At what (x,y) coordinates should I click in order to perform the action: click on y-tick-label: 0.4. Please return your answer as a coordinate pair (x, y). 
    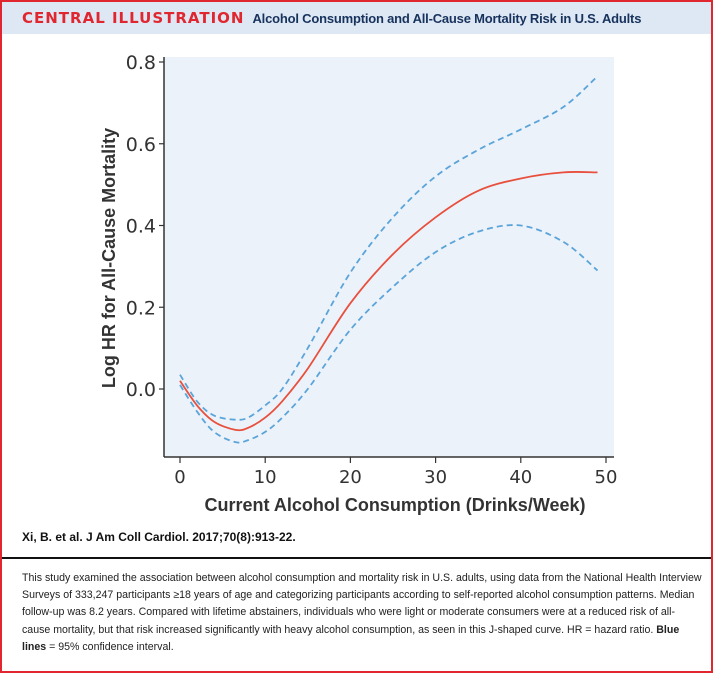
    Looking at the image, I should click on (141, 227).